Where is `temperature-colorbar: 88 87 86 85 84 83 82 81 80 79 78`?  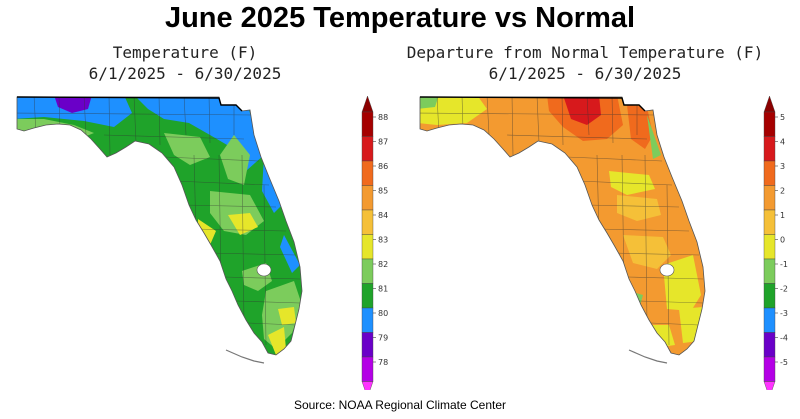 temperature-colorbar: 88 87 86 85 84 83 82 81 80 79 78 is located at coordinates (374, 242).